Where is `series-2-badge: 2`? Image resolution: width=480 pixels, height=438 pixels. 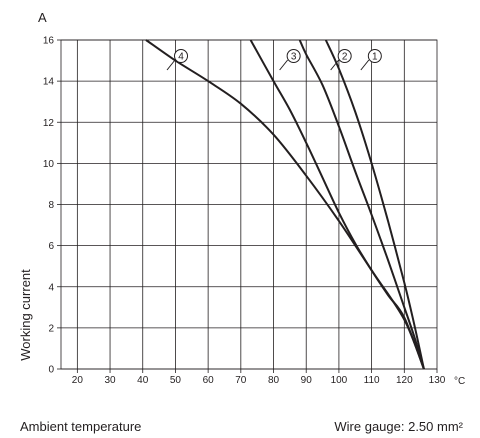 series-2-badge: 2 is located at coordinates (344, 56).